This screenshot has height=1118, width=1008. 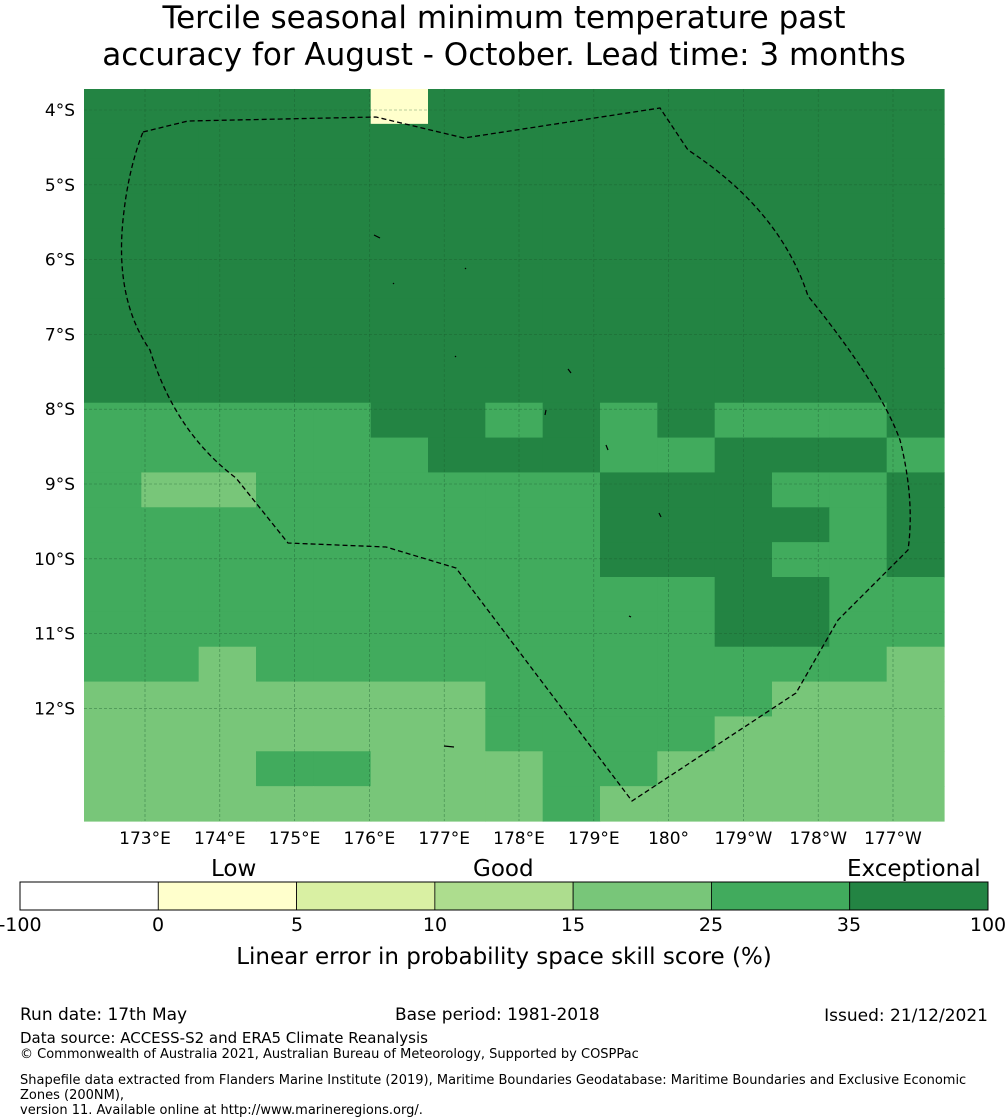 What do you see at coordinates (54, 635) in the screenshot?
I see `latitude-label: 11°S` at bounding box center [54, 635].